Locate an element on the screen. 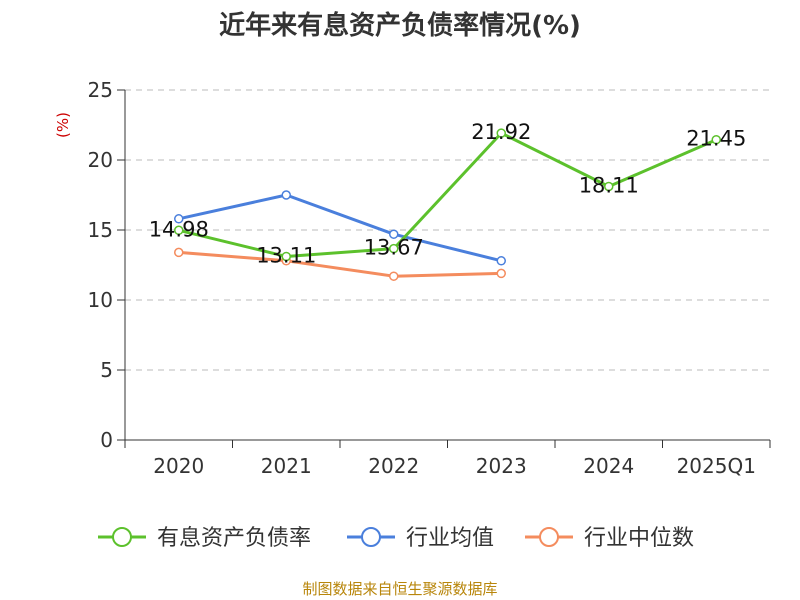  legend: 有息资产负债率 行业均值 行业中位数 is located at coordinates (396, 538).